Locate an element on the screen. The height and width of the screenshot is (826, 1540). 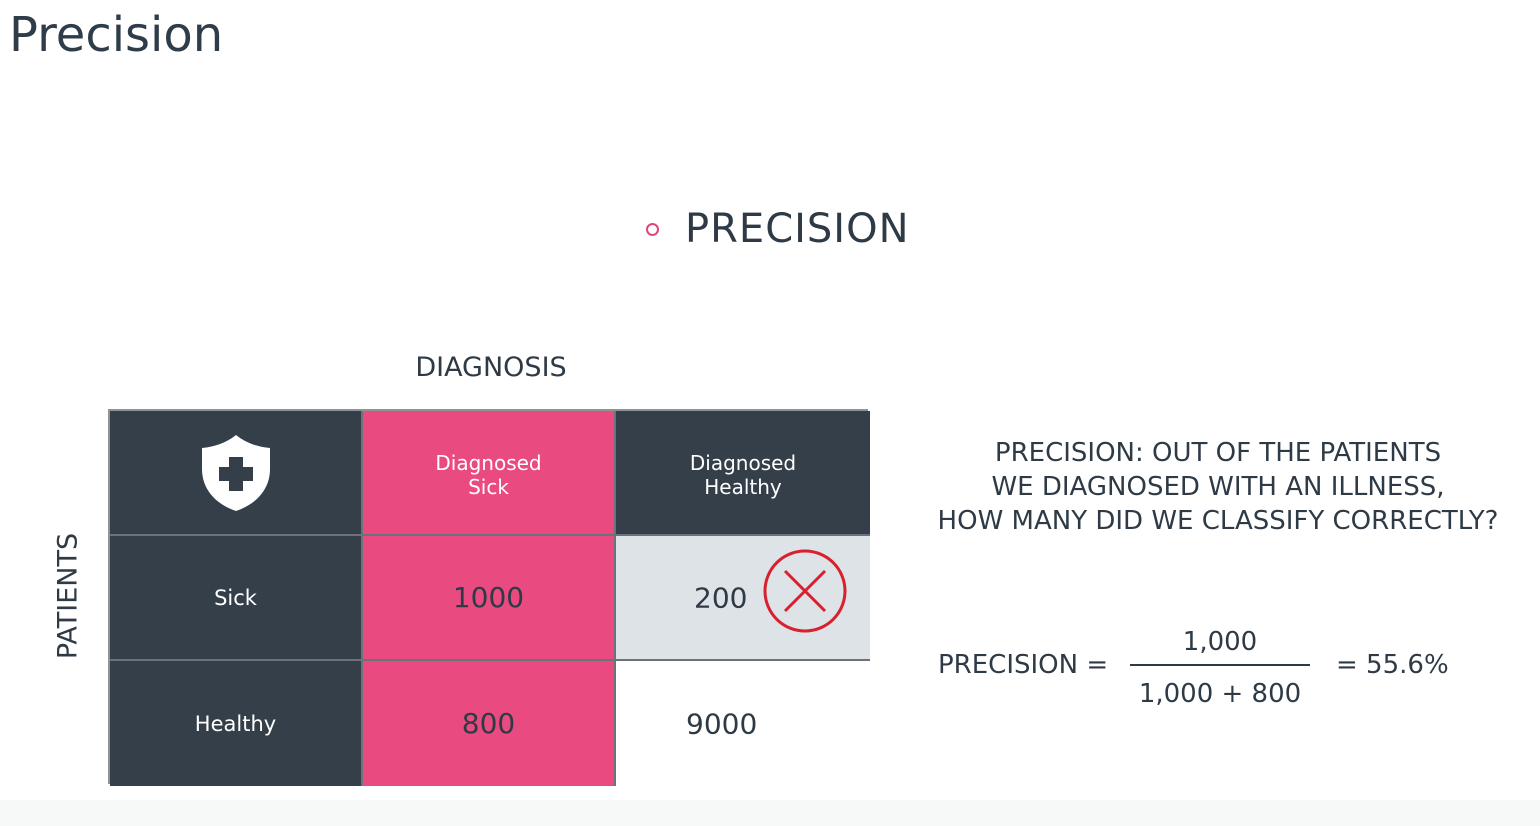
formula-numerator: 1,000 is located at coordinates (1220, 642).